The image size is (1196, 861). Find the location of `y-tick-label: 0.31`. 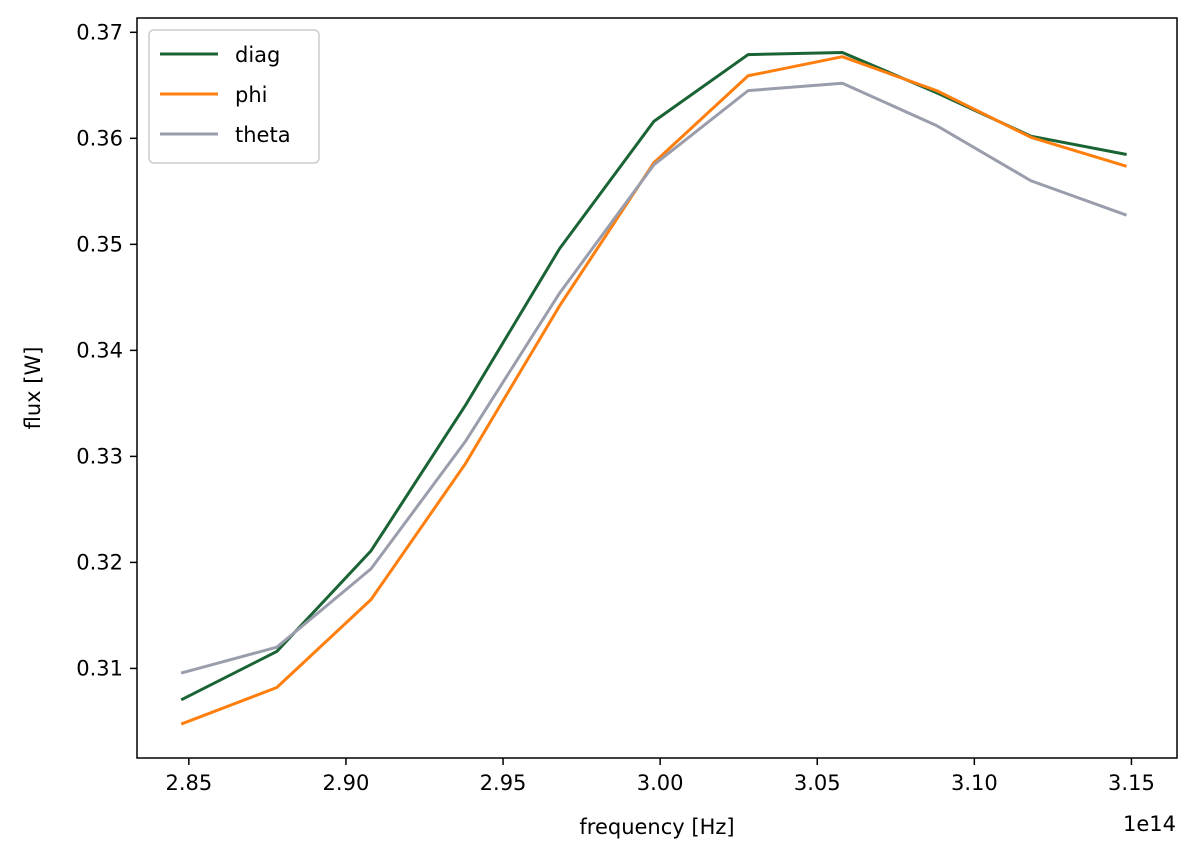

y-tick-label: 0.31 is located at coordinates (99, 668).